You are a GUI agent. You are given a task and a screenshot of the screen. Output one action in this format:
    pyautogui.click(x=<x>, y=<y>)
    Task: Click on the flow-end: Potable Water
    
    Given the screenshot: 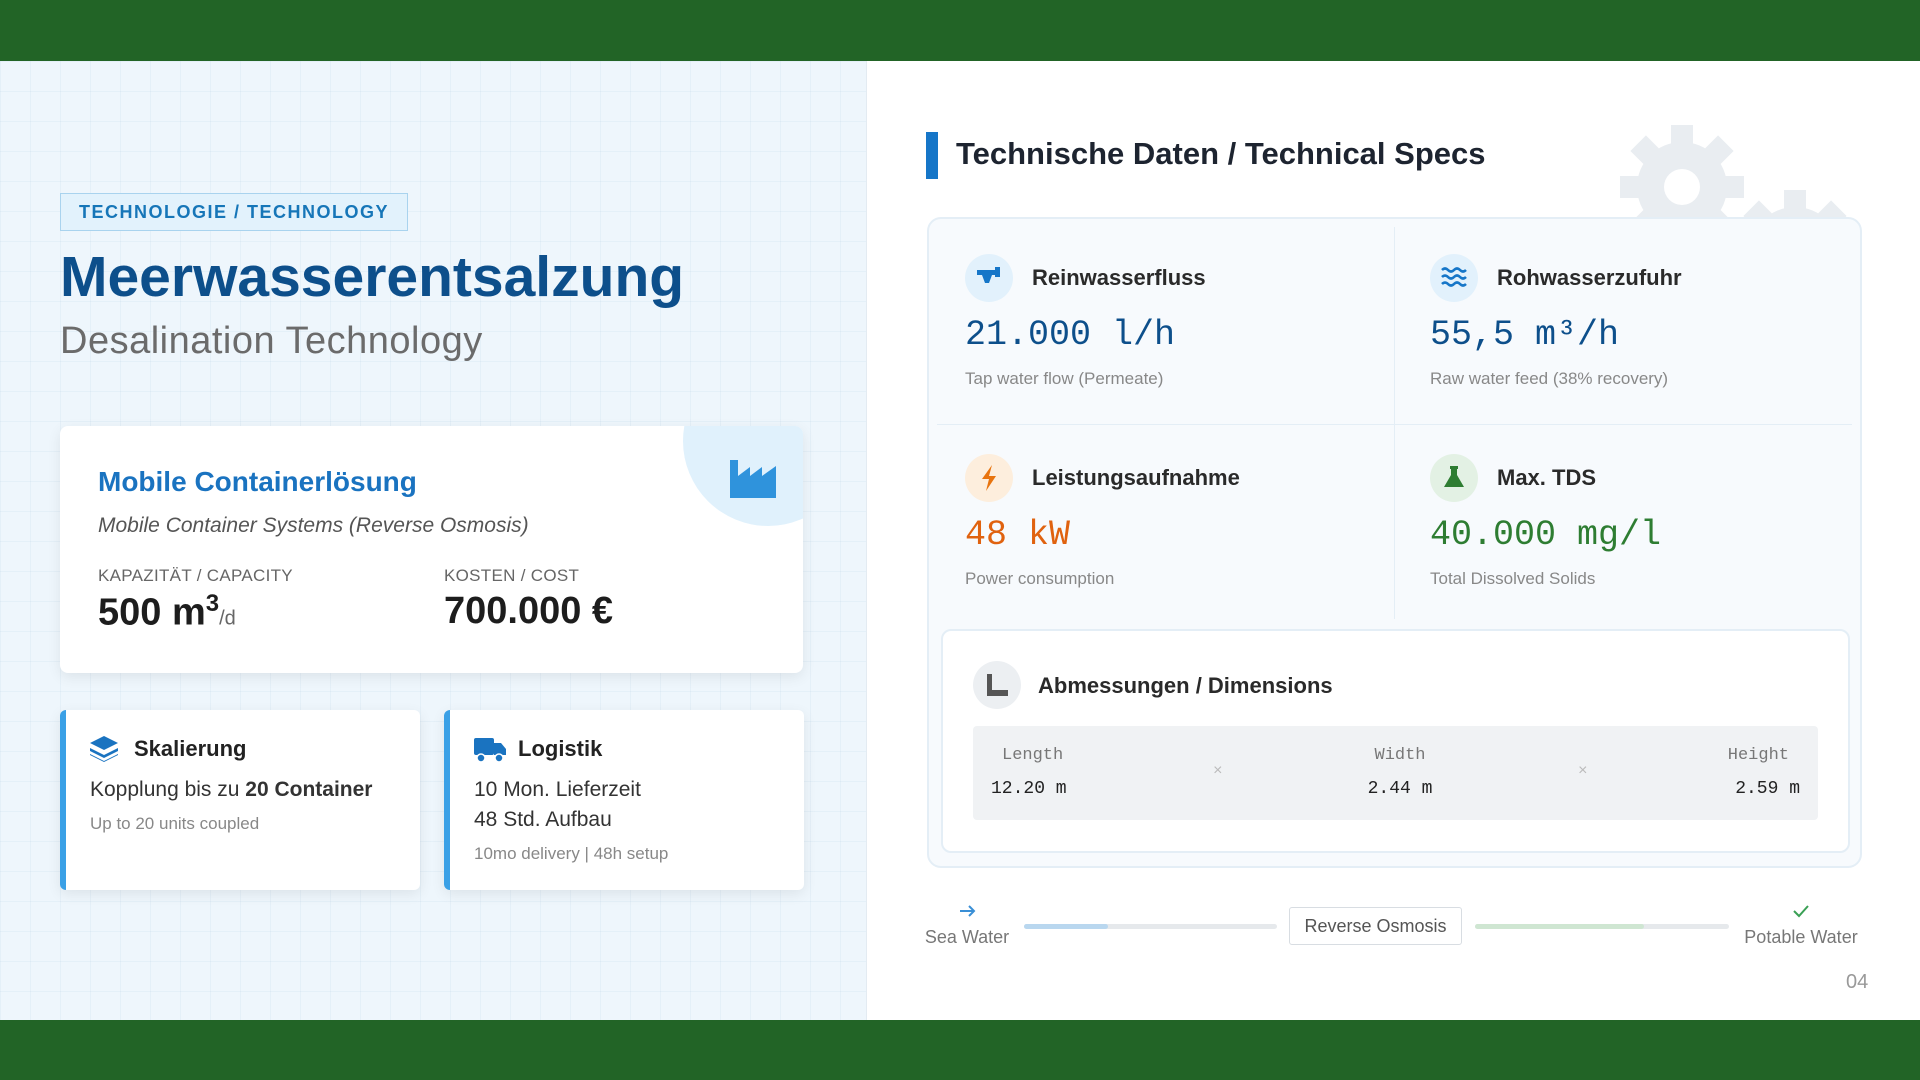 What is the action you would take?
    pyautogui.click(x=1801, y=937)
    